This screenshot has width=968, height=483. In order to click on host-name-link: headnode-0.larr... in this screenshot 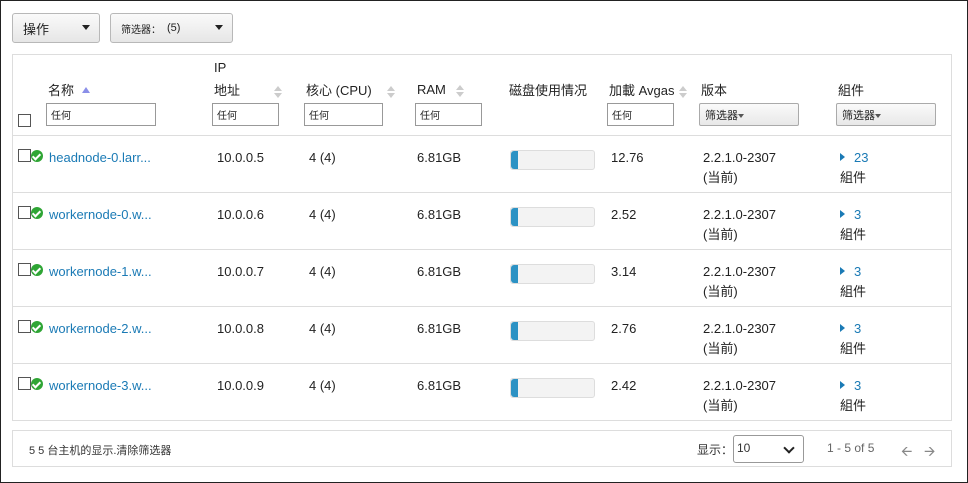, I will do `click(100, 157)`.